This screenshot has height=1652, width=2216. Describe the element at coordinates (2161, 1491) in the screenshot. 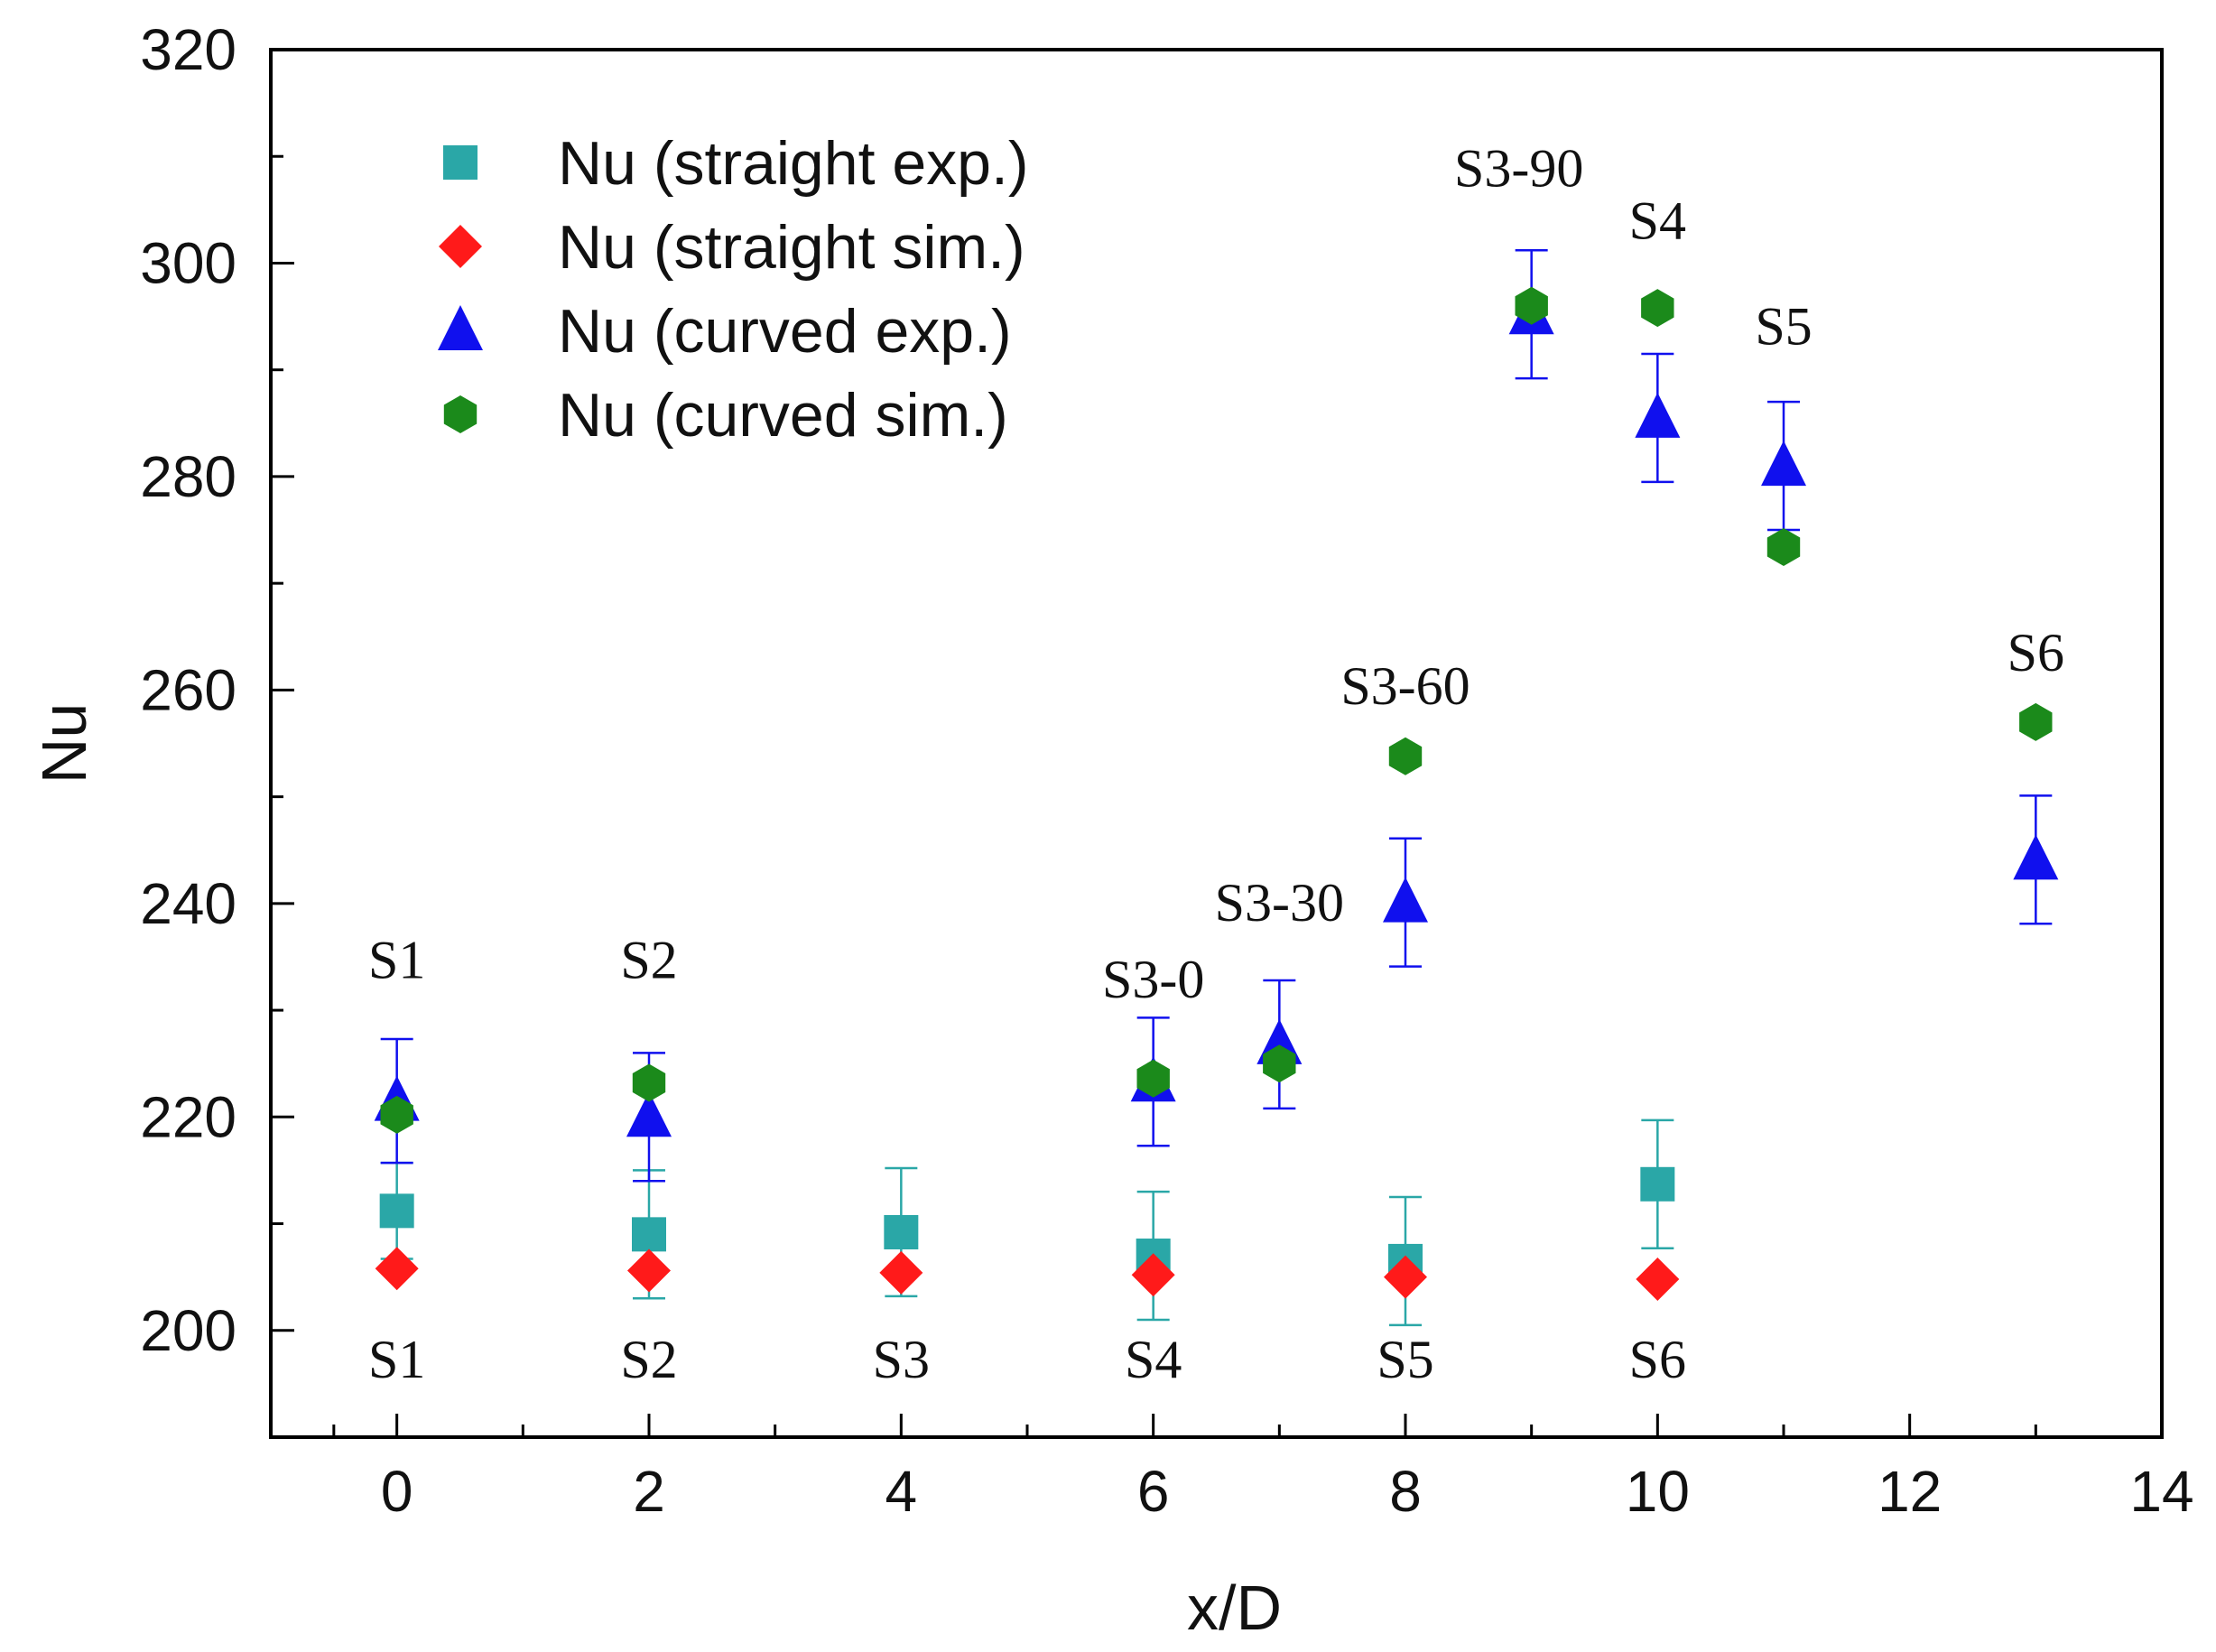

I see `x-tick-label: 14` at that location.